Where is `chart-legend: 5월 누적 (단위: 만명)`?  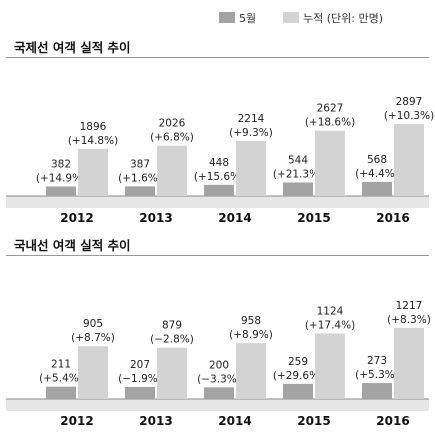 chart-legend: 5월 누적 (단위: 만명) is located at coordinates (324, 18).